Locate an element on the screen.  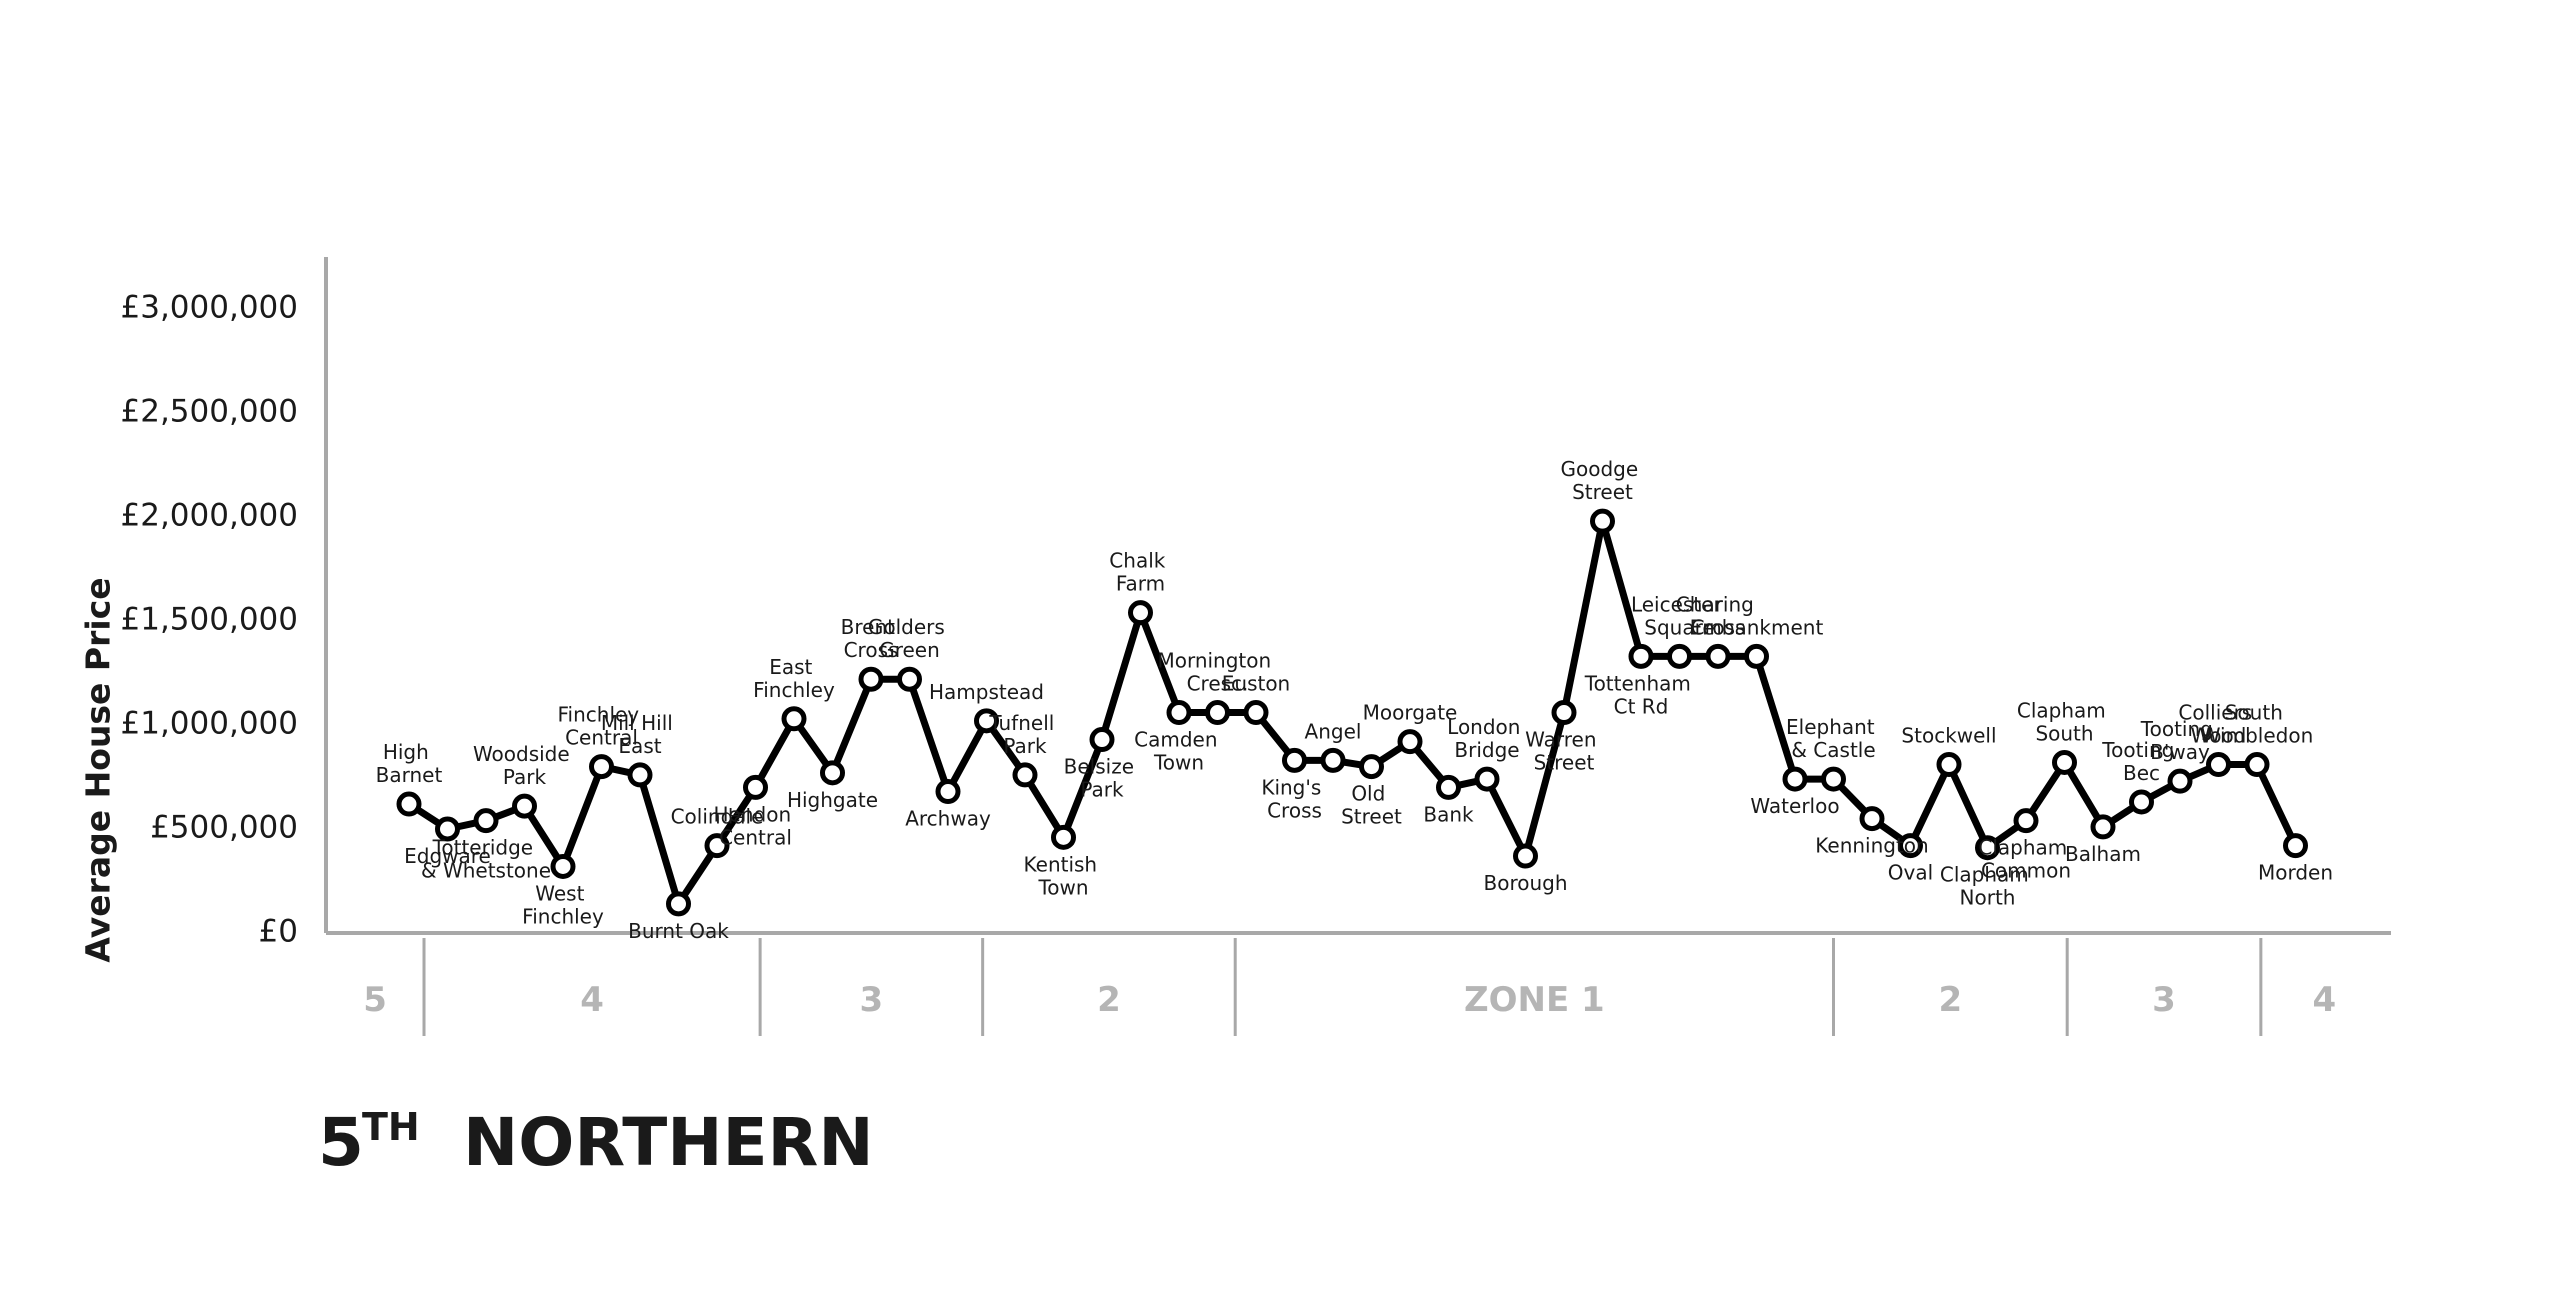
station-label: Stockwell is located at coordinates (1948, 736).